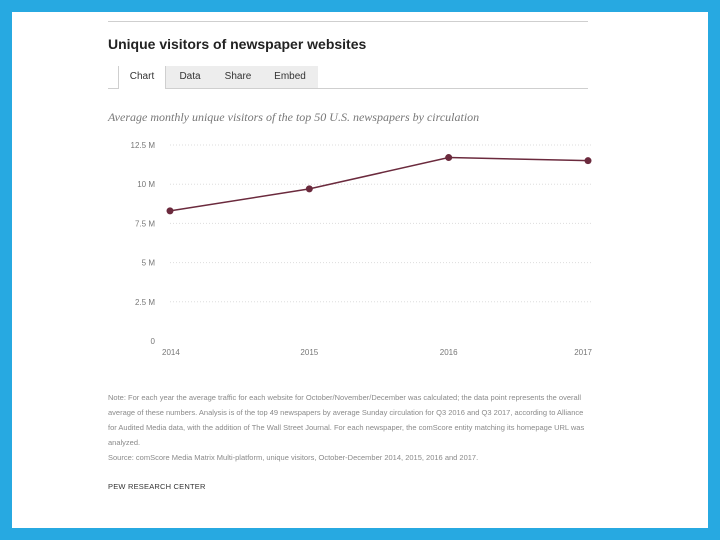  I want to click on x-tick-label: 2016, so click(449, 352).